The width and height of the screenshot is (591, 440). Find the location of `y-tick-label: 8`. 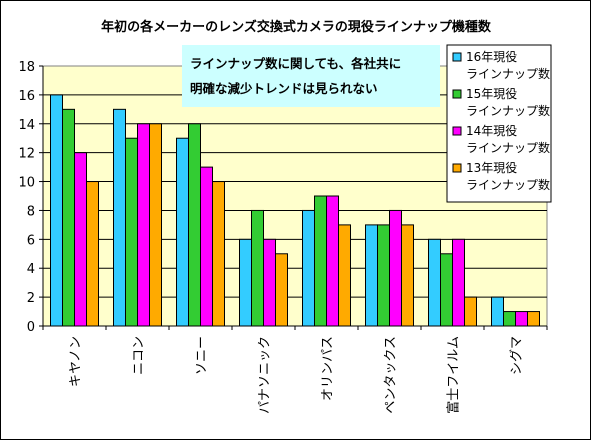

y-tick-label: 8 is located at coordinates (31, 211).